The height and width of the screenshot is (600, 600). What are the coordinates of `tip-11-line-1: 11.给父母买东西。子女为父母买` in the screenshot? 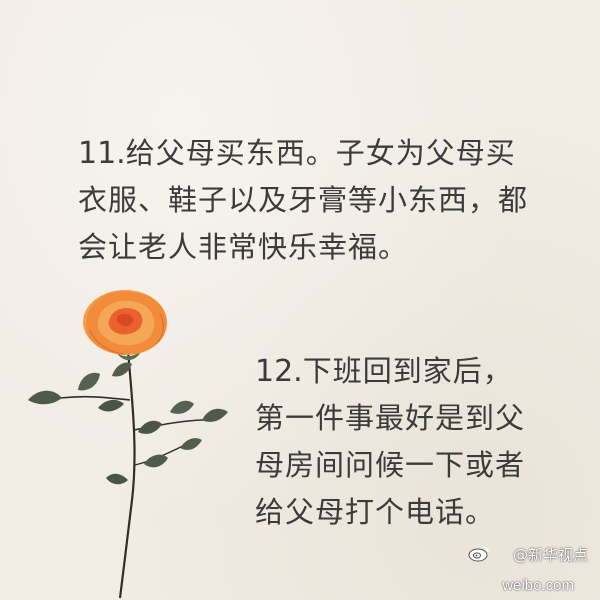 It's located at (313, 153).